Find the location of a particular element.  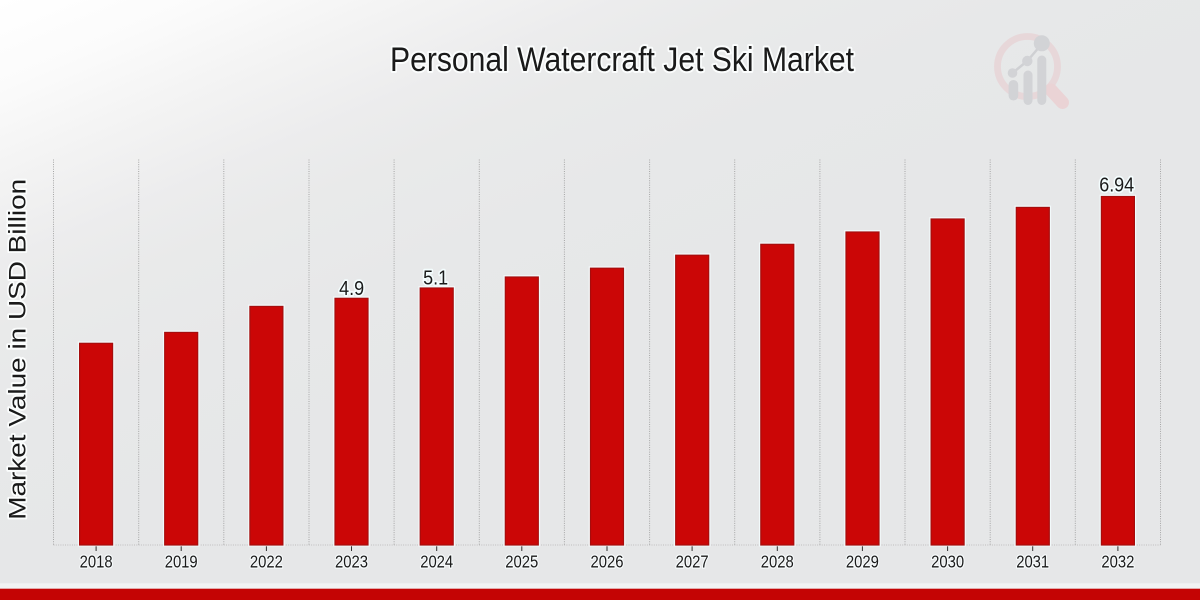

svg-text: 2026 is located at coordinates (607, 562).